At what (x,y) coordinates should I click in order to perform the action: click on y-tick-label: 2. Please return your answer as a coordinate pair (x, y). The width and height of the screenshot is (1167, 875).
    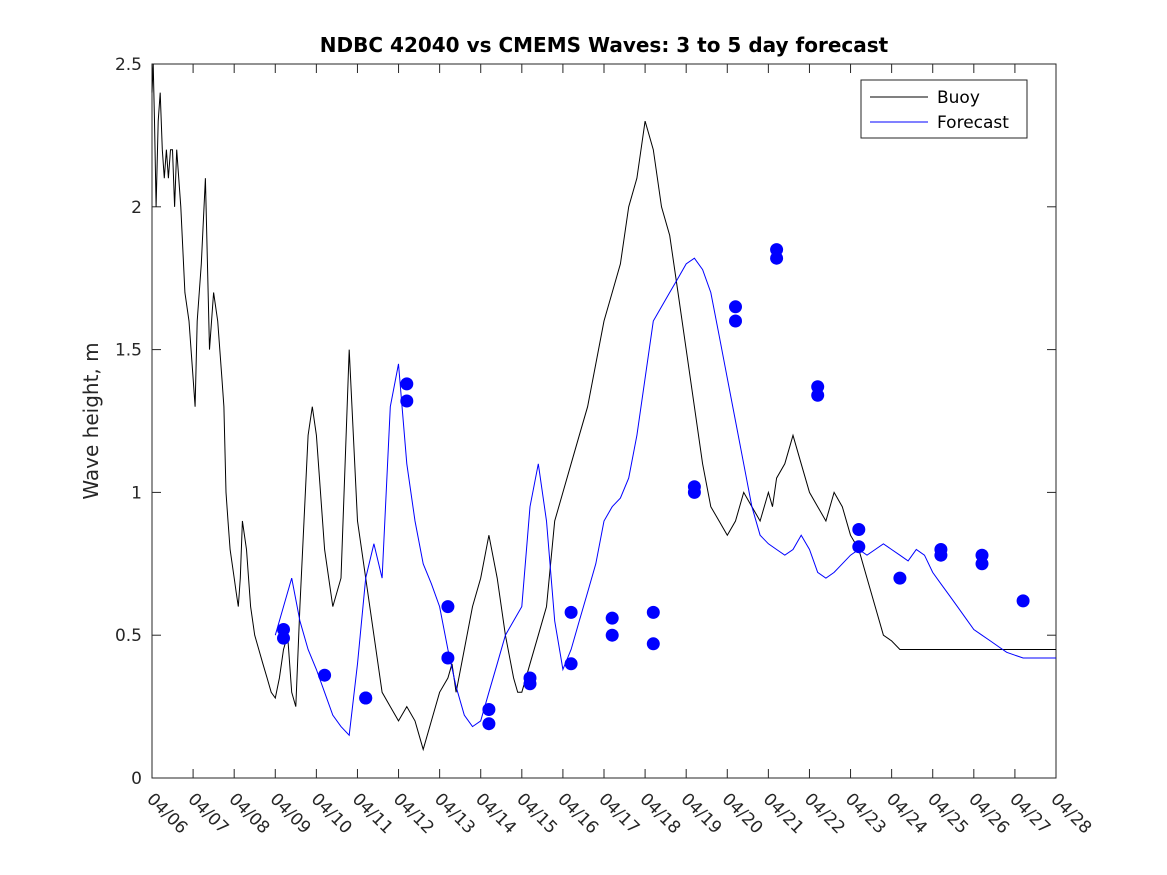
    Looking at the image, I should click on (136, 208).